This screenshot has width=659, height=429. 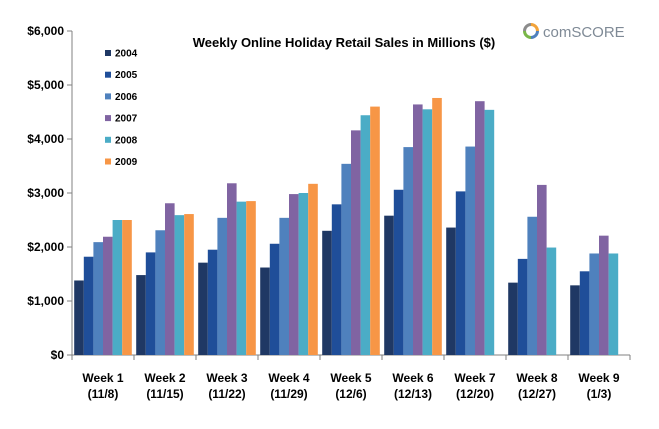 I want to click on x-tick-label: (12/27), so click(x=537, y=394).